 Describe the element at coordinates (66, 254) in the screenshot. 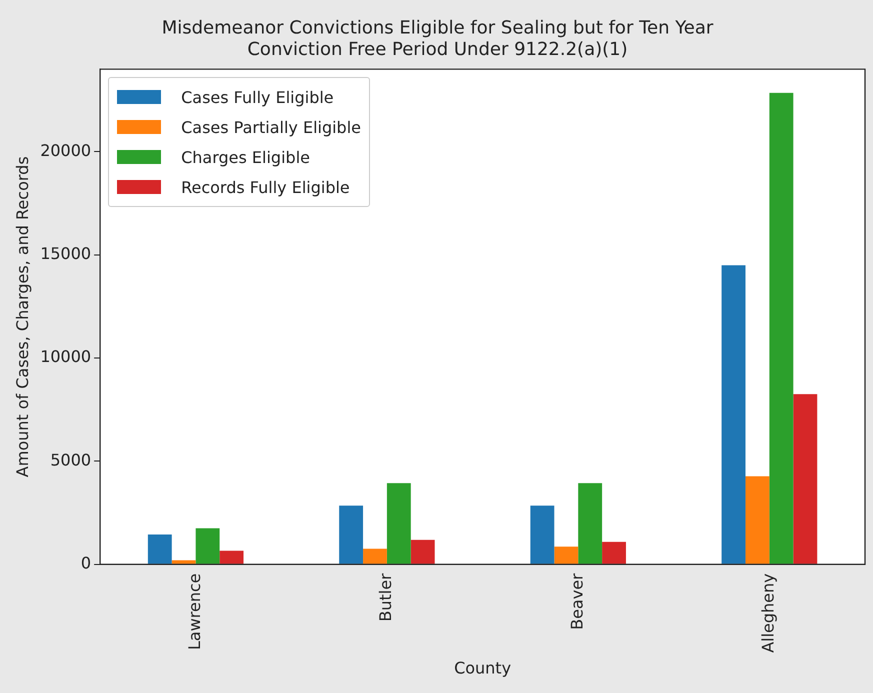

I see `y-tick-label: 15000` at that location.